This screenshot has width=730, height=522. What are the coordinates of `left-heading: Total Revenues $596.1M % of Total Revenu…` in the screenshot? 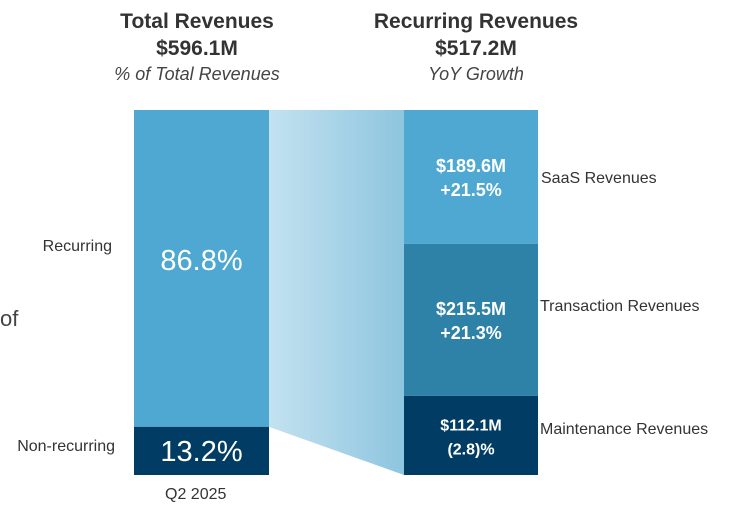 It's located at (197, 47).